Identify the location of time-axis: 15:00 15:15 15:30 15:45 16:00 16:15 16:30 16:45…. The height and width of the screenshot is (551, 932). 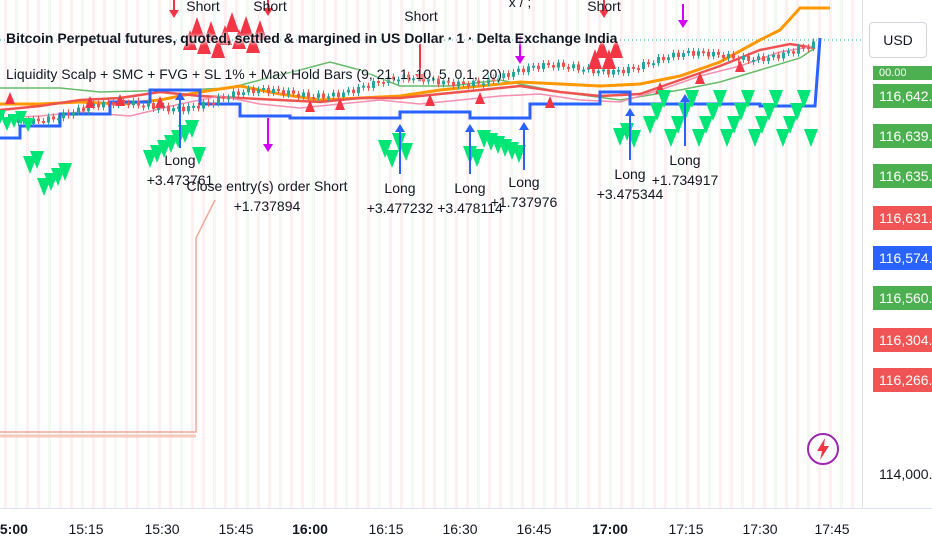
(466, 529).